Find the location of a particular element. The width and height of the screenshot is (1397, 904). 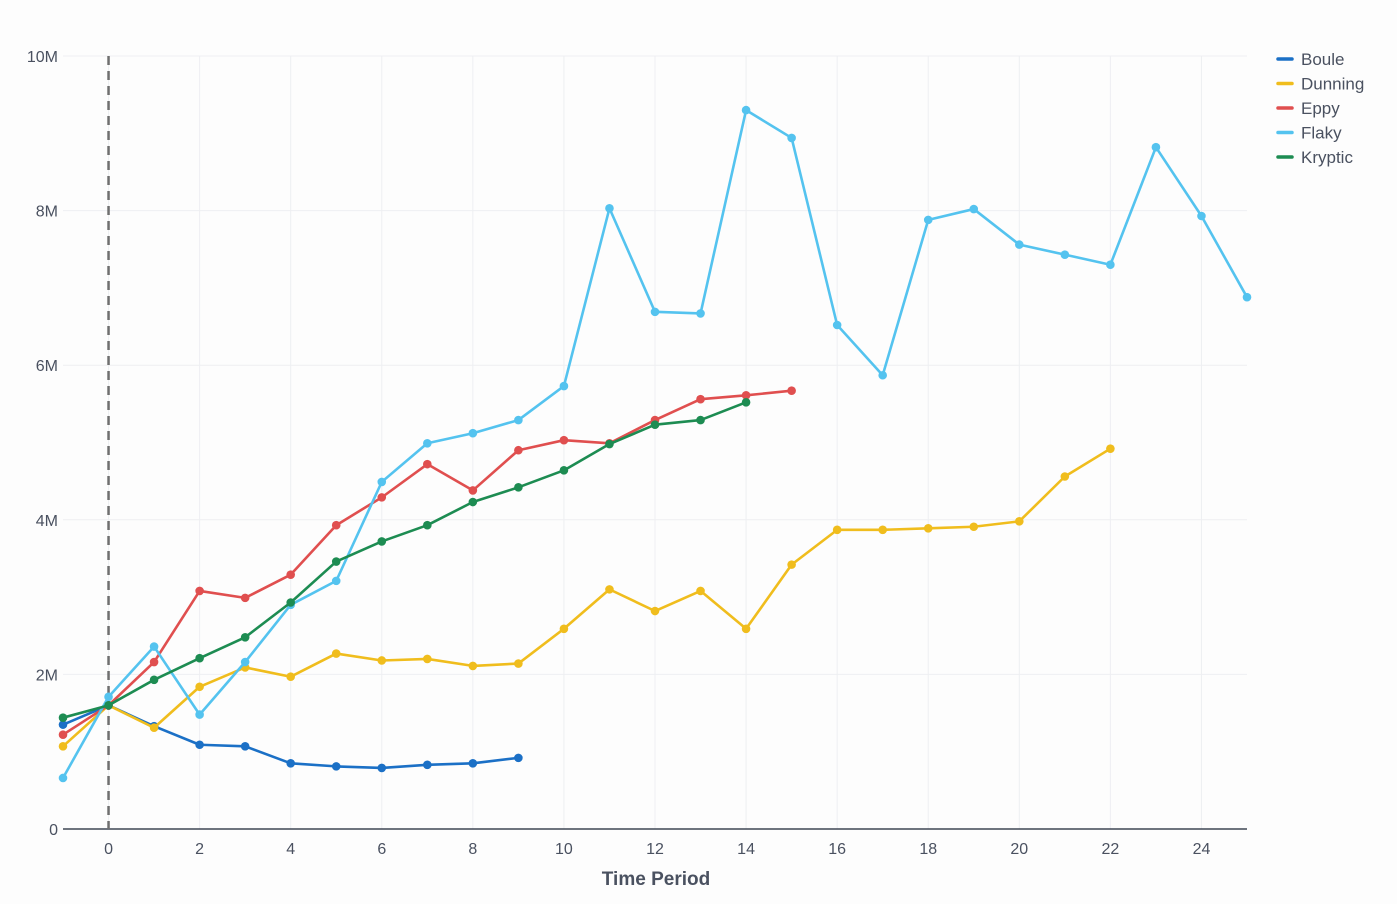

x-tick-label: 2 is located at coordinates (199, 849).